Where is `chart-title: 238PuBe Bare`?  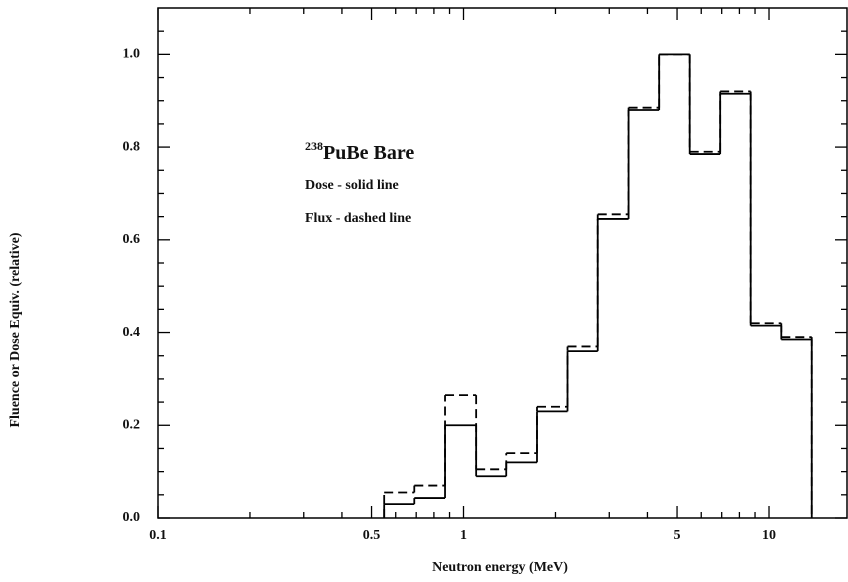 chart-title: 238PuBe Bare is located at coordinates (359, 151).